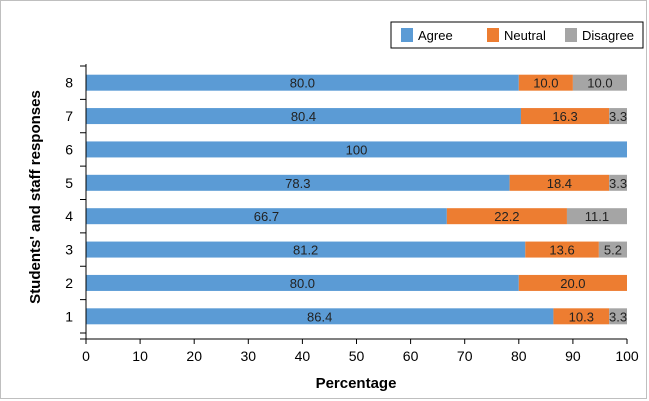 This screenshot has width=649, height=401. What do you see at coordinates (69, 183) in the screenshot?
I see `y-tick-label-5: 5` at bounding box center [69, 183].